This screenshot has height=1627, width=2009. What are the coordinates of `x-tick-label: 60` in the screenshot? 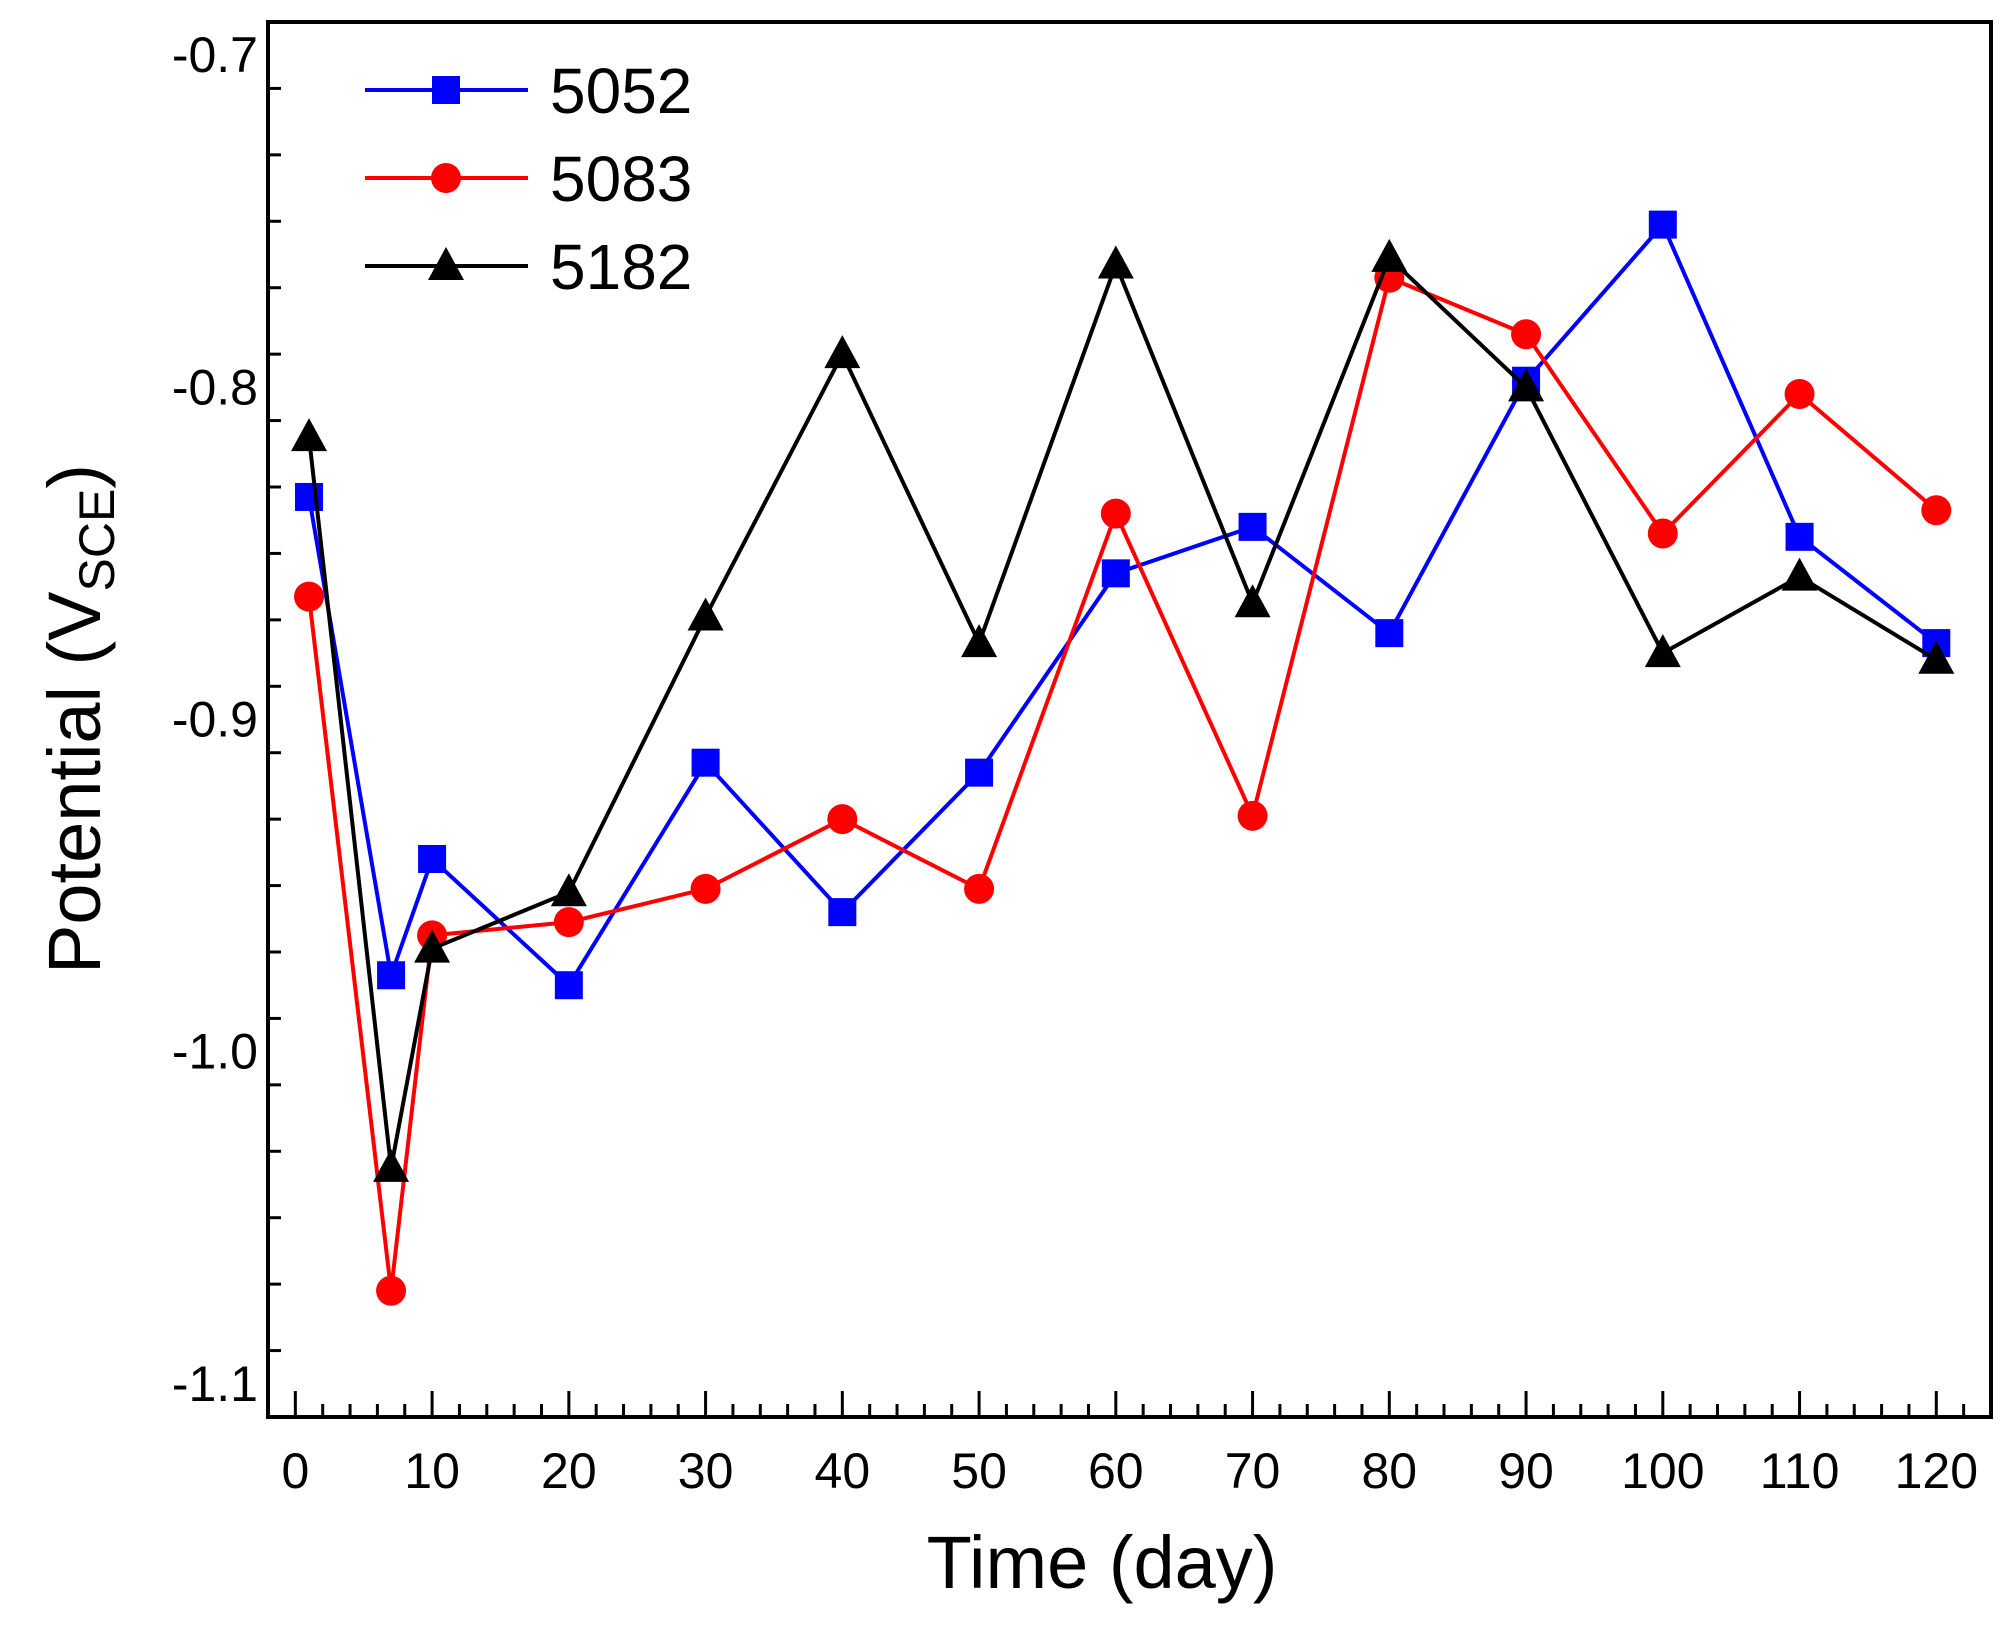 It's located at (1116, 1471).